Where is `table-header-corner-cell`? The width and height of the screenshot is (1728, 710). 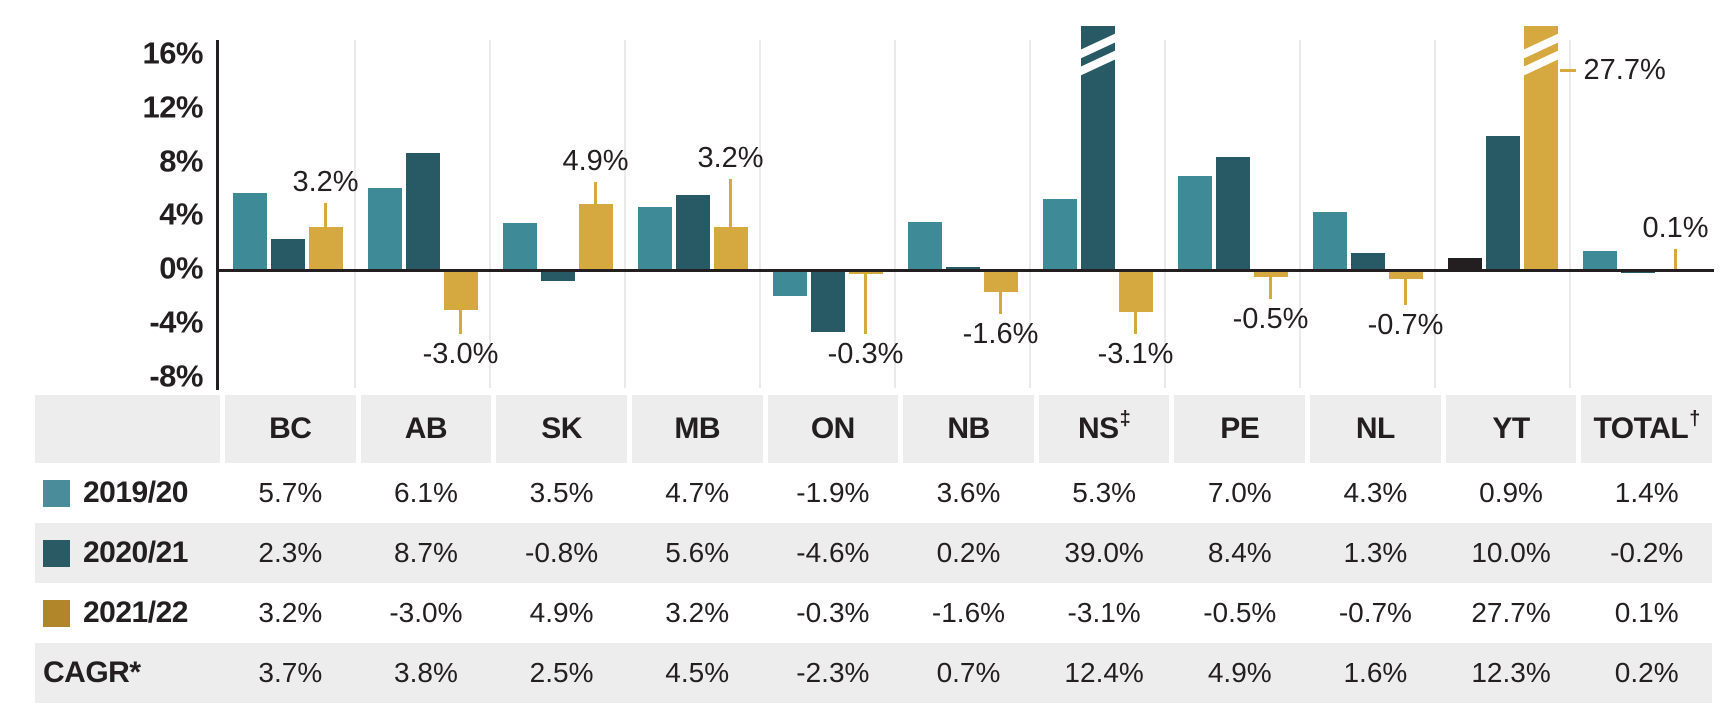 table-header-corner-cell is located at coordinates (127, 429).